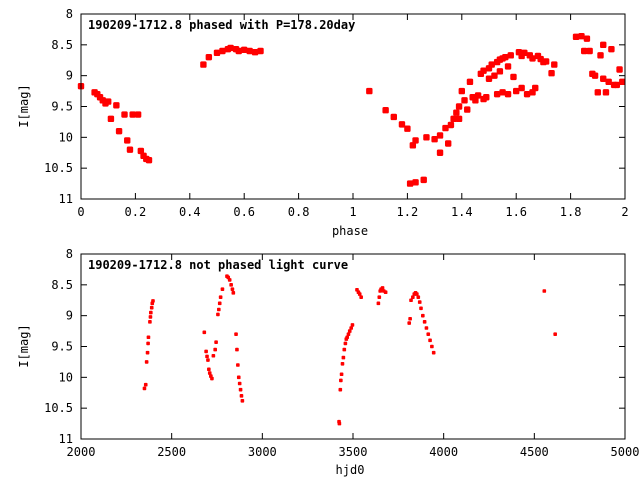  Describe the element at coordinates (262, 452) in the screenshot. I see `unphased-x-tick-label: 3000` at that location.